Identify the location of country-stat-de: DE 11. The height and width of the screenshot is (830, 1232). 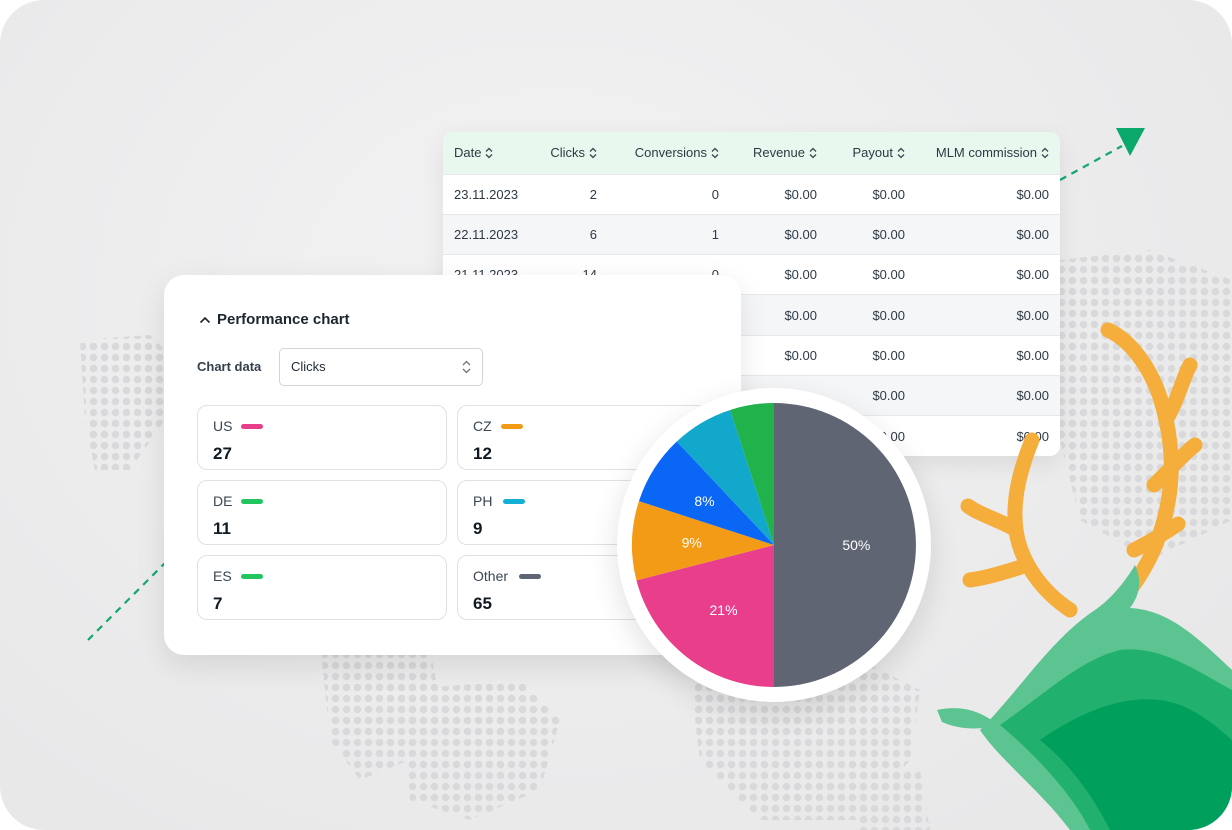
(322, 512).